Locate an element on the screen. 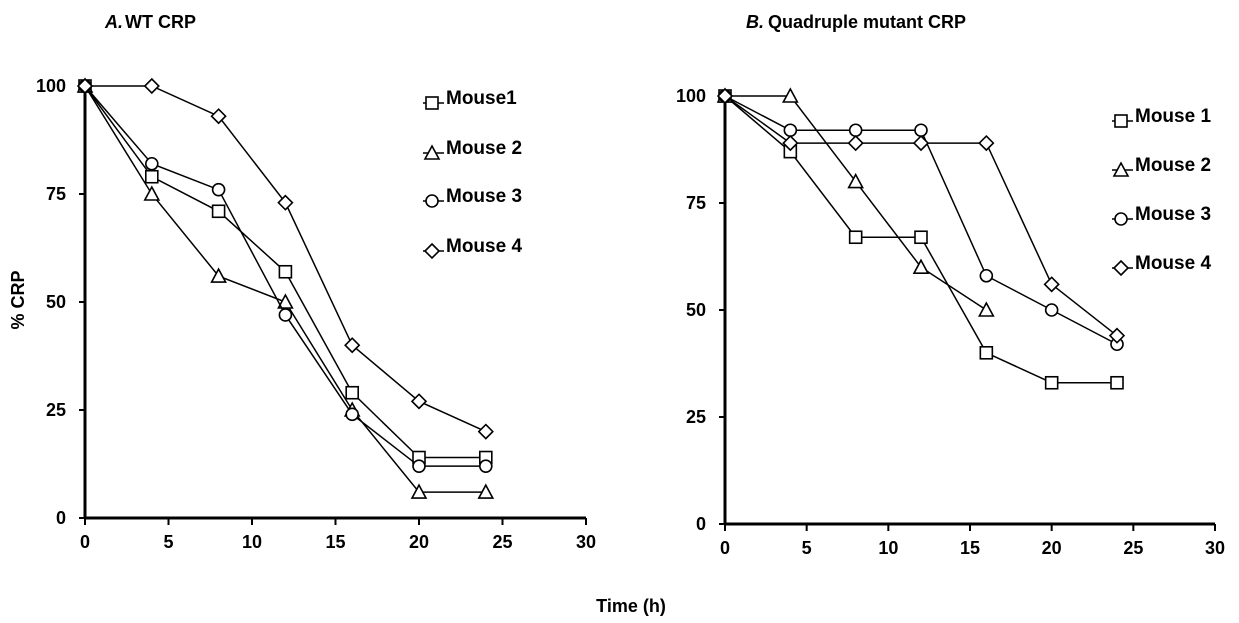  legend: Mouse1 Mouse 2 Mouse 3 Mouse 4 is located at coordinates (472, 174).